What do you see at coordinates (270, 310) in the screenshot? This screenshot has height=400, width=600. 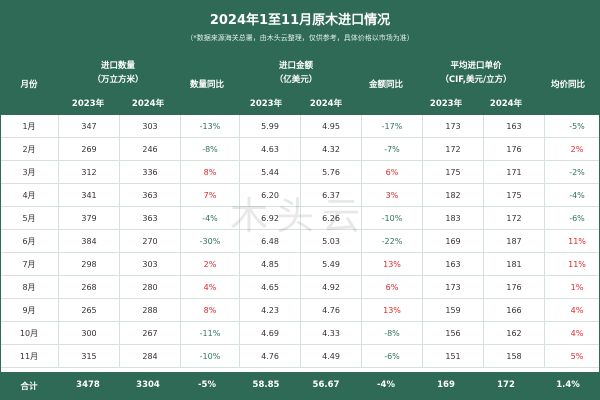 I see `value-cell: 4.23` at bounding box center [270, 310].